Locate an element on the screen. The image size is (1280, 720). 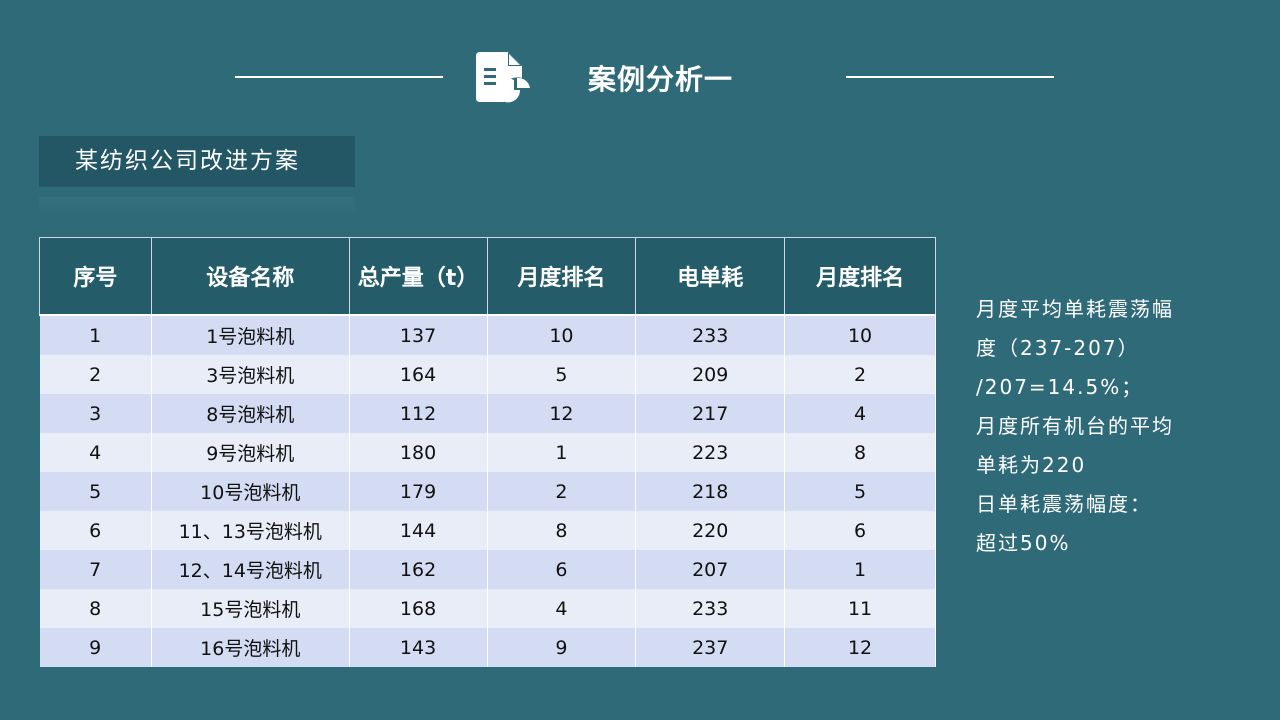
note-line: 超过50% is located at coordinates (1023, 543).